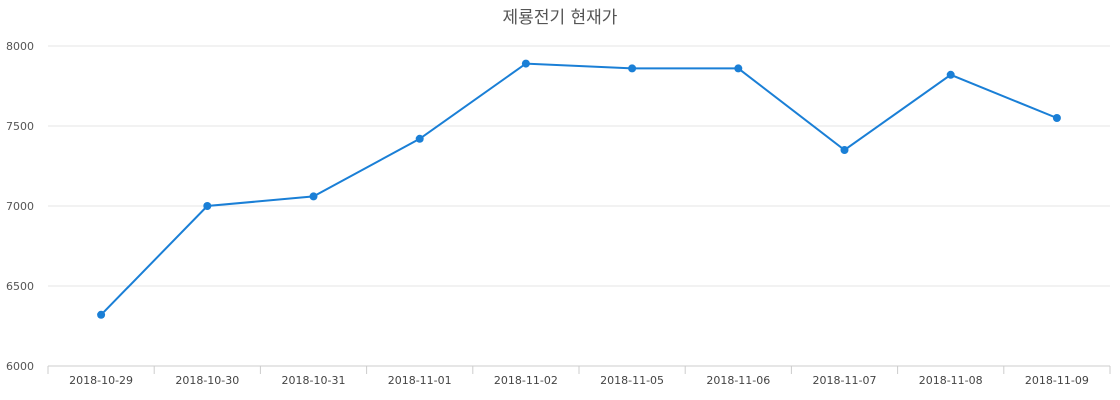 Image resolution: width=1120 pixels, height=400 pixels. What do you see at coordinates (101, 380) in the screenshot?
I see `x-tick-label: 2018-10-29` at bounding box center [101, 380].